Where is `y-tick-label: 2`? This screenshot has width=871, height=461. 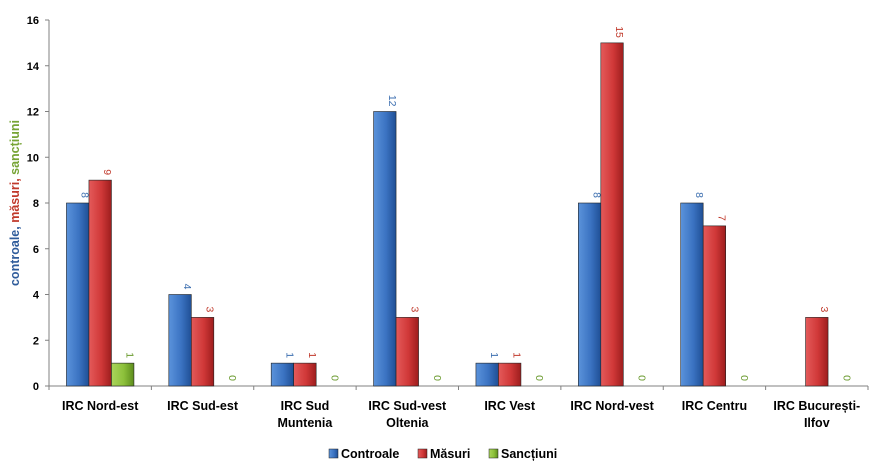 y-tick-label: 2 is located at coordinates (36, 341).